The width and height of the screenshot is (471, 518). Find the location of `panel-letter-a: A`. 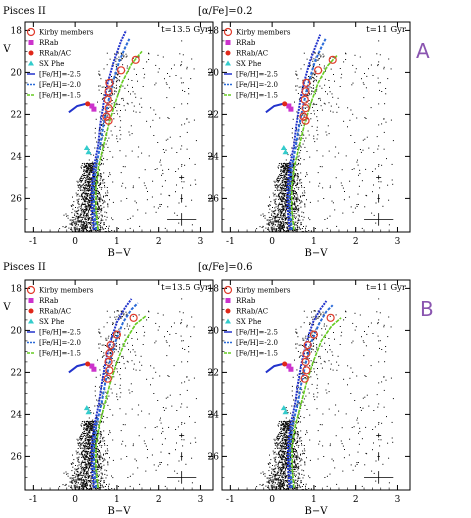

panel-letter-a: A is located at coordinates (423, 51).